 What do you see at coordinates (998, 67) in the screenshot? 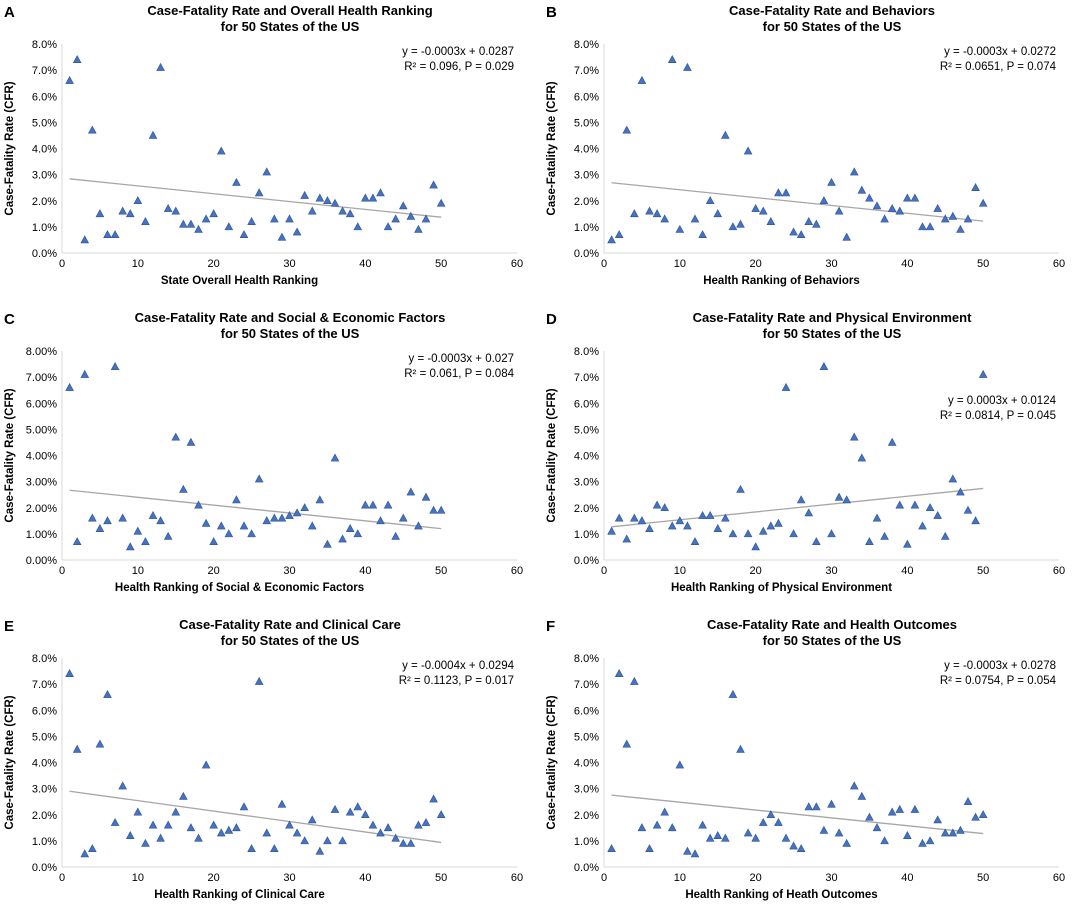
I see `regression-stats: R² = 0.0651, P = 0.074` at bounding box center [998, 67].